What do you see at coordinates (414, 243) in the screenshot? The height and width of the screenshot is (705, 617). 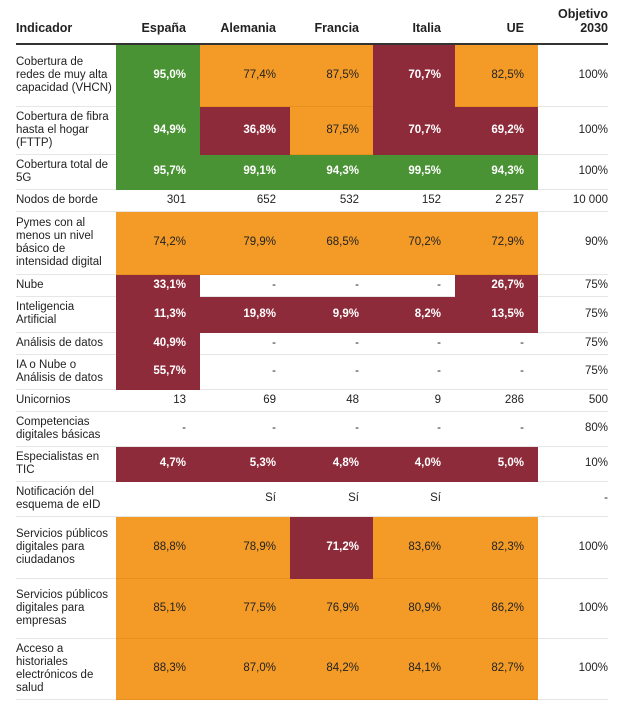 I see `value-cell-italia: 70,2%` at bounding box center [414, 243].